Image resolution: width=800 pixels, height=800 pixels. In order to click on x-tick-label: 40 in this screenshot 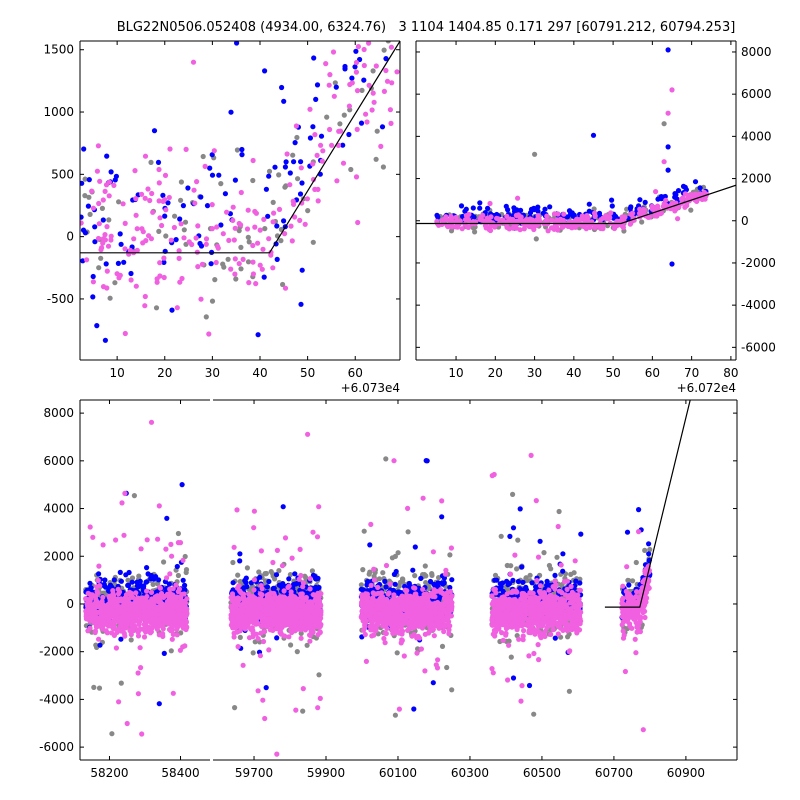, I will do `click(259, 373)`.